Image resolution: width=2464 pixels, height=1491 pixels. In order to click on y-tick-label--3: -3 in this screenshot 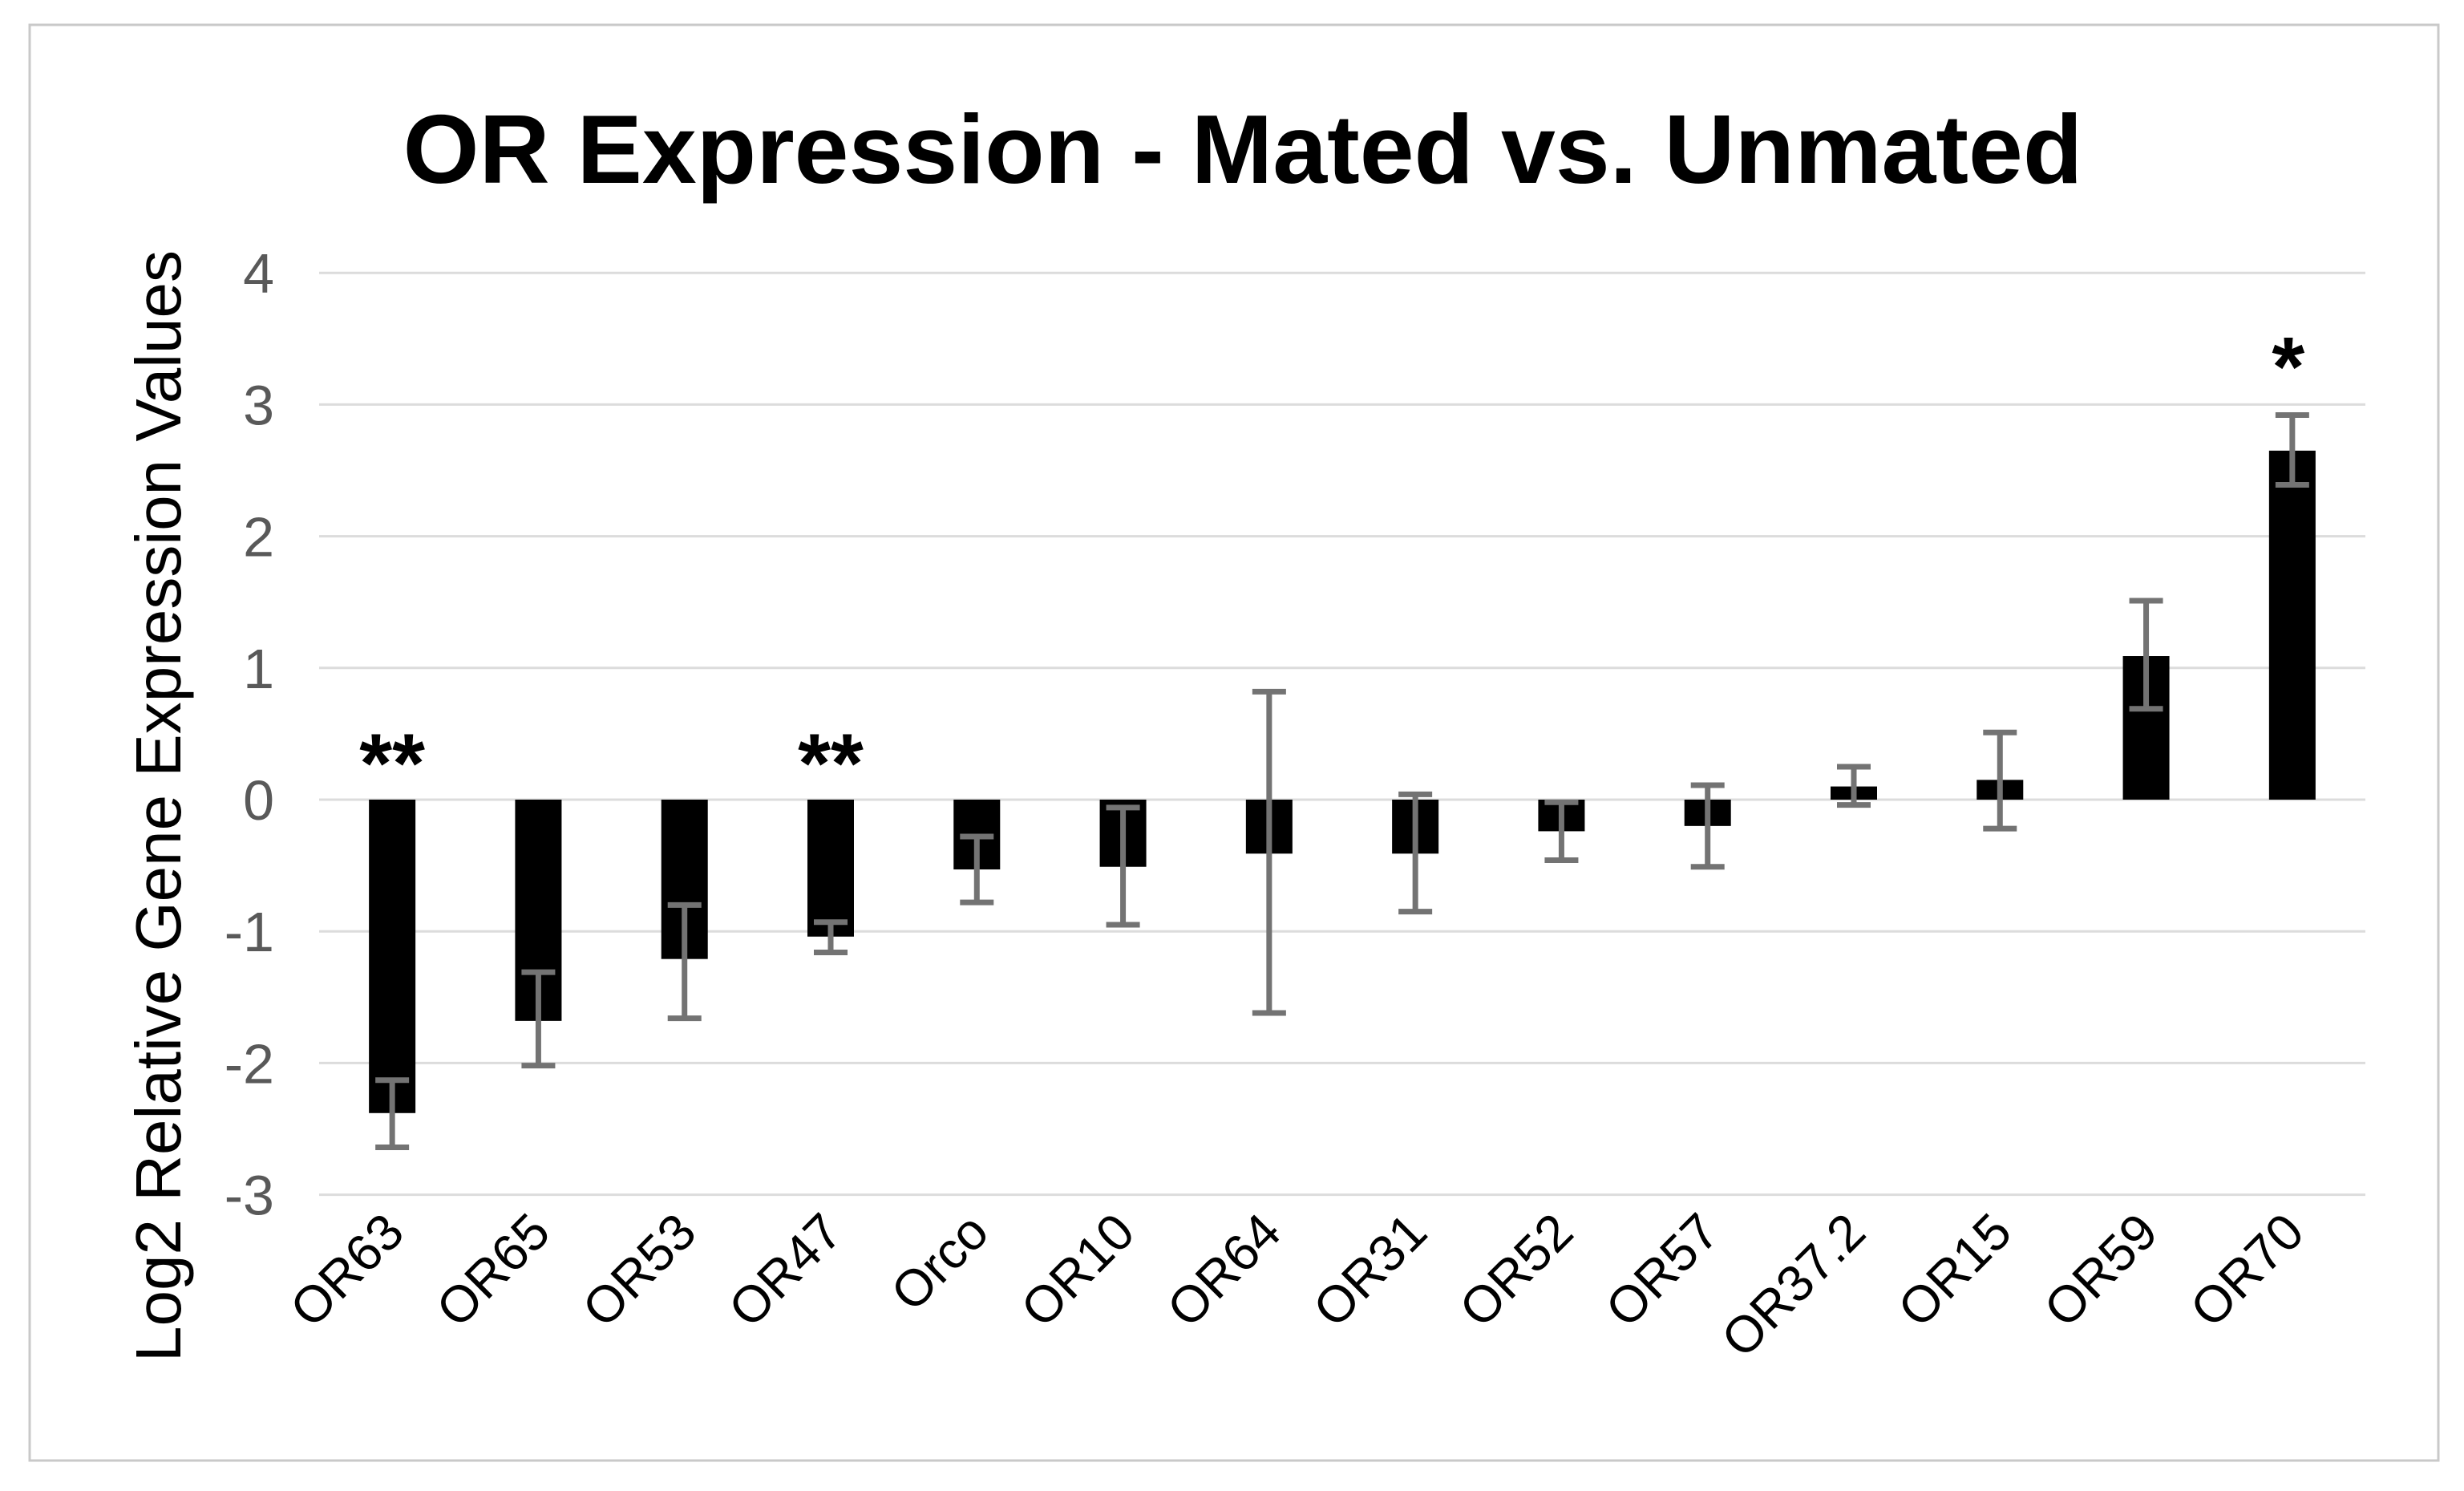, I will do `click(249, 1196)`.